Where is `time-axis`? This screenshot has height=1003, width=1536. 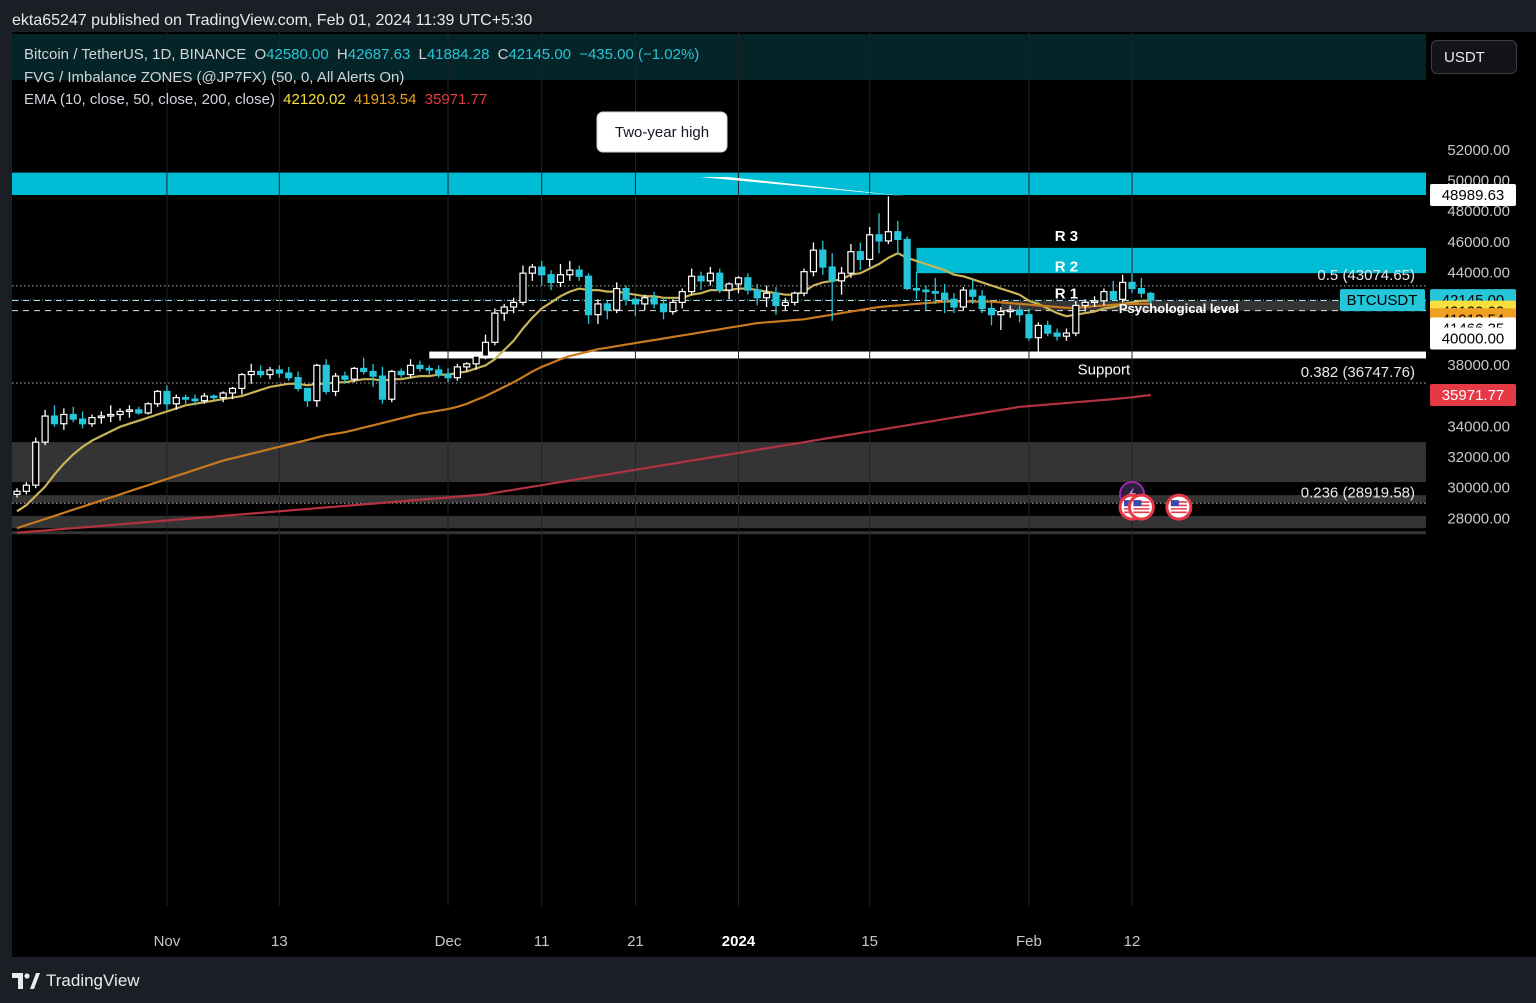 time-axis is located at coordinates (713, 931).